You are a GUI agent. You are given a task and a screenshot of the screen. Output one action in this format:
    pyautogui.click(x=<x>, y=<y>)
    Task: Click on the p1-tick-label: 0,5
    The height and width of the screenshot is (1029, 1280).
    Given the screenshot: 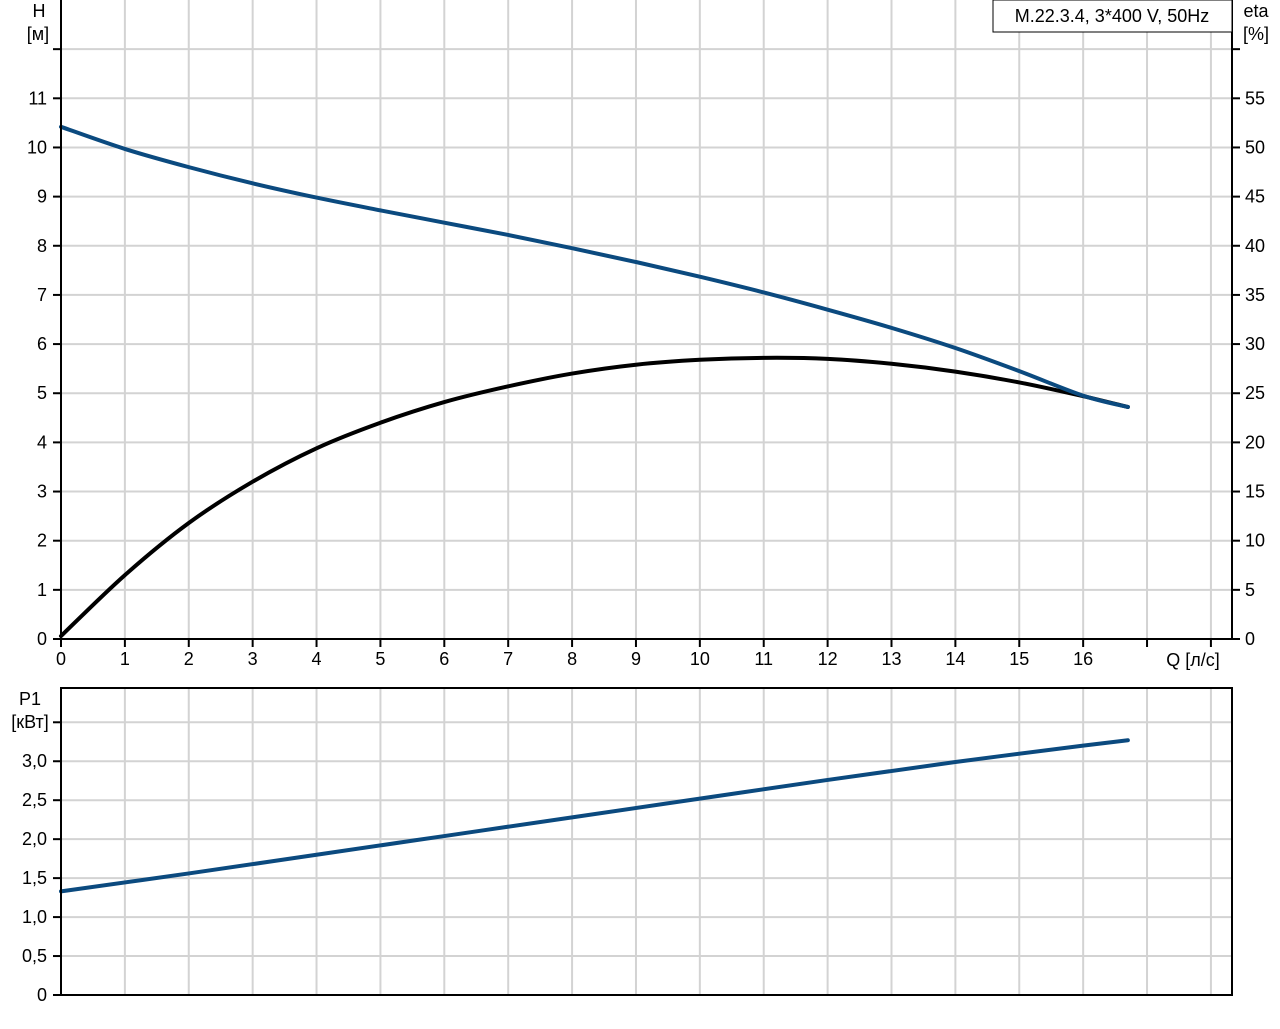 What is the action you would take?
    pyautogui.click(x=34, y=956)
    